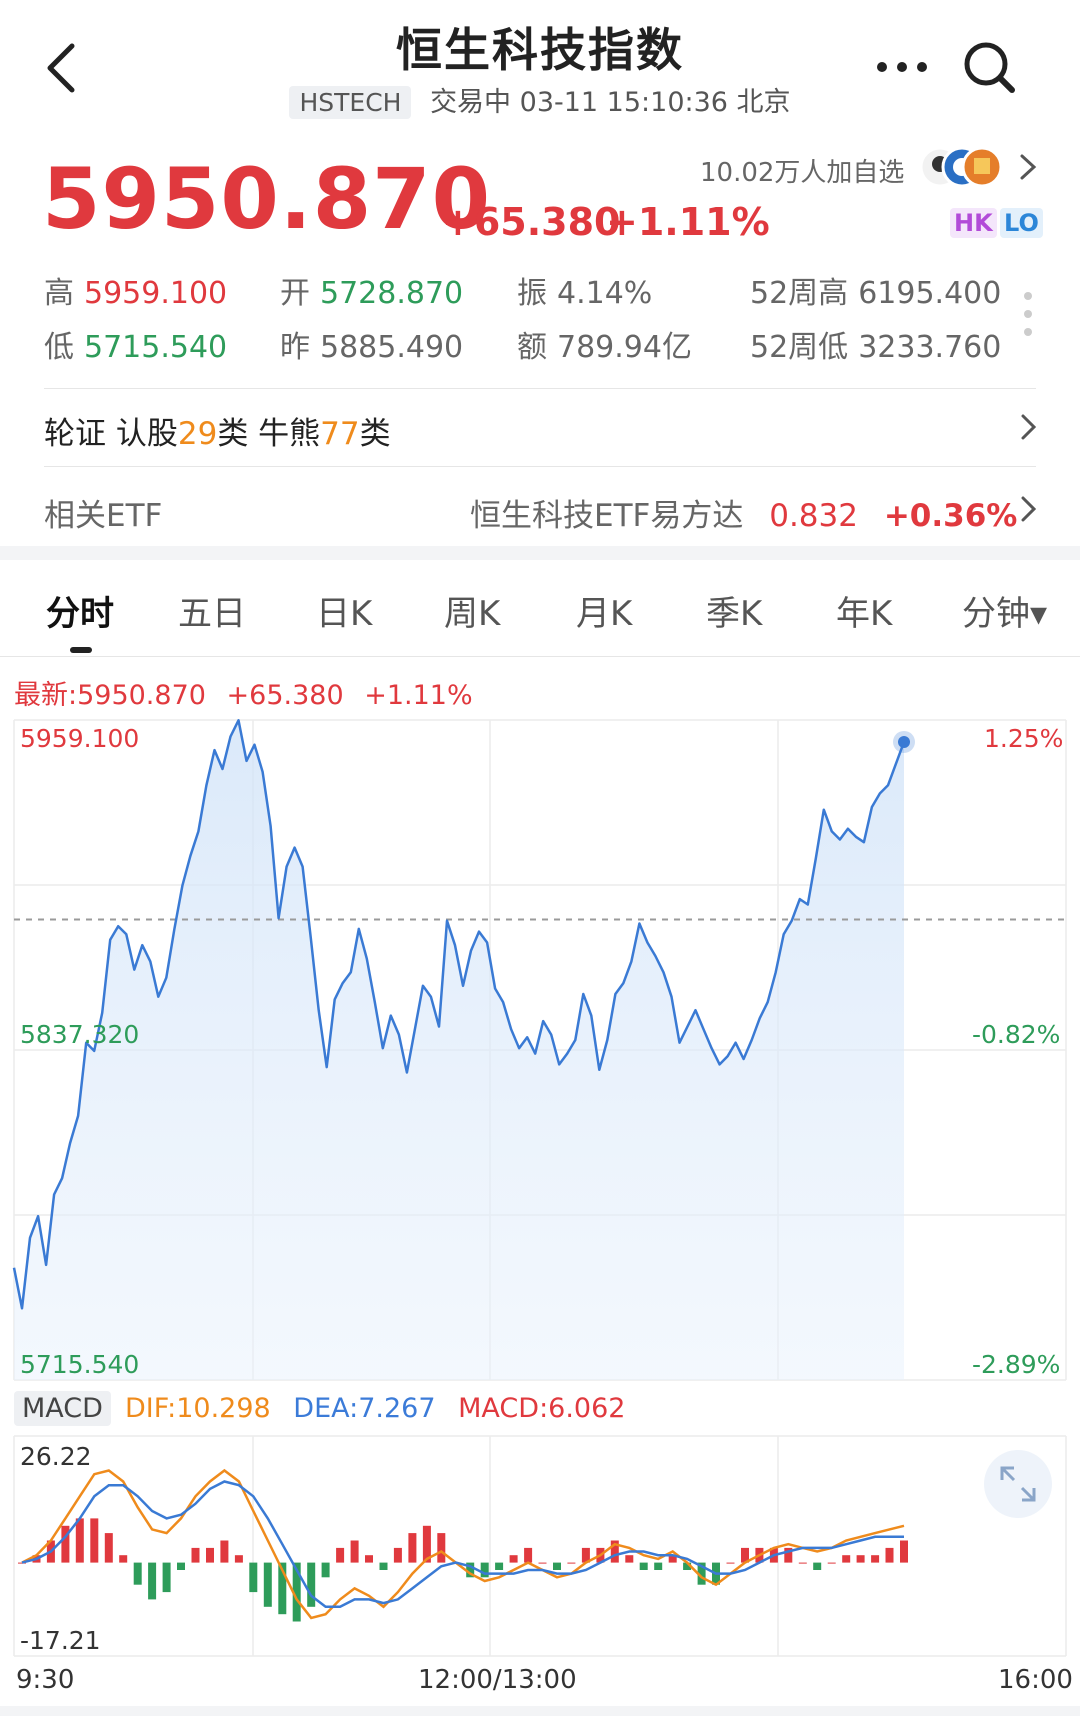  Describe the element at coordinates (344, 614) in the screenshot. I see `tab-daily-k: 日K` at that location.